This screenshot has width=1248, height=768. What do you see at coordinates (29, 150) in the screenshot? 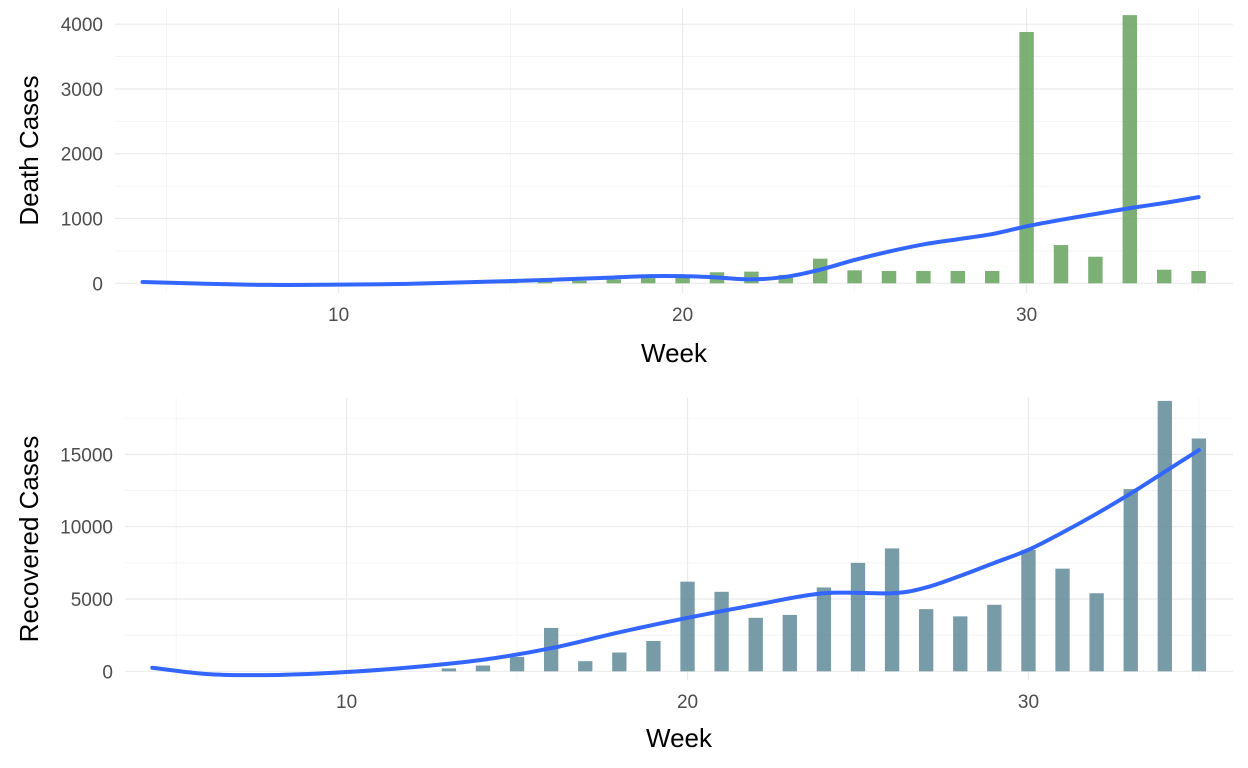
I see `y-axis-title: Death Cases` at bounding box center [29, 150].